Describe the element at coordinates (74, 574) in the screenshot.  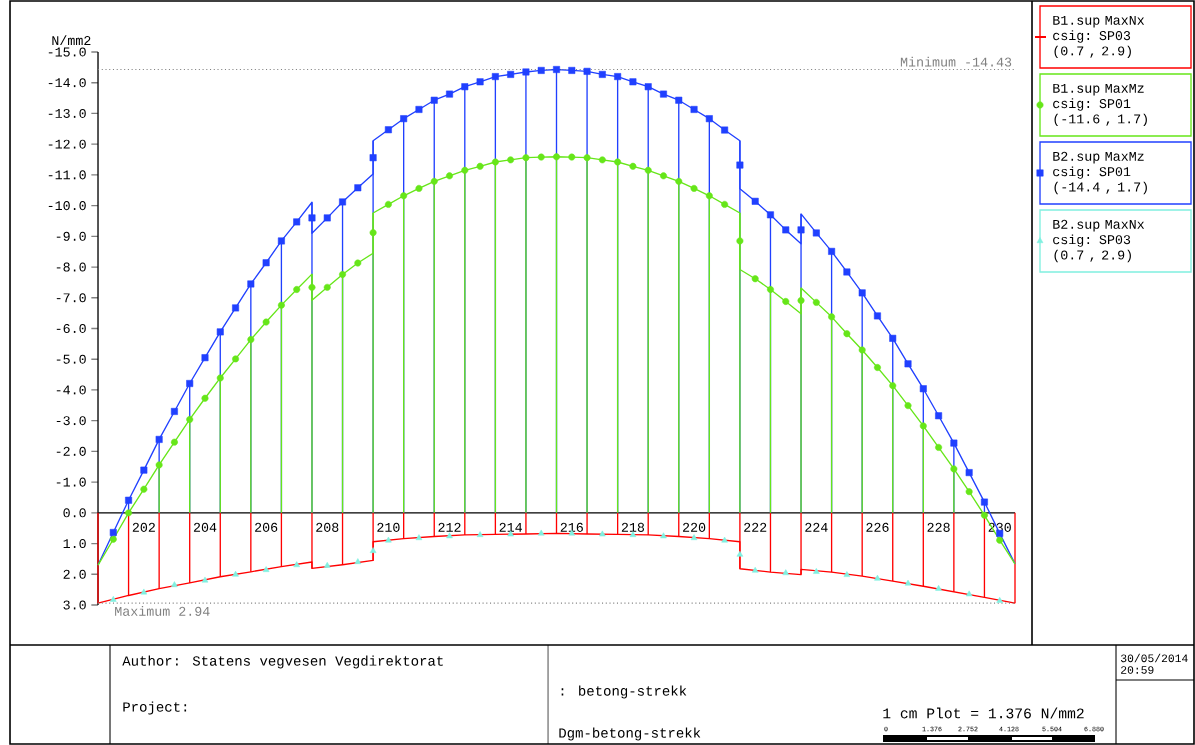
I see `y-tick-label: 2.0` at that location.